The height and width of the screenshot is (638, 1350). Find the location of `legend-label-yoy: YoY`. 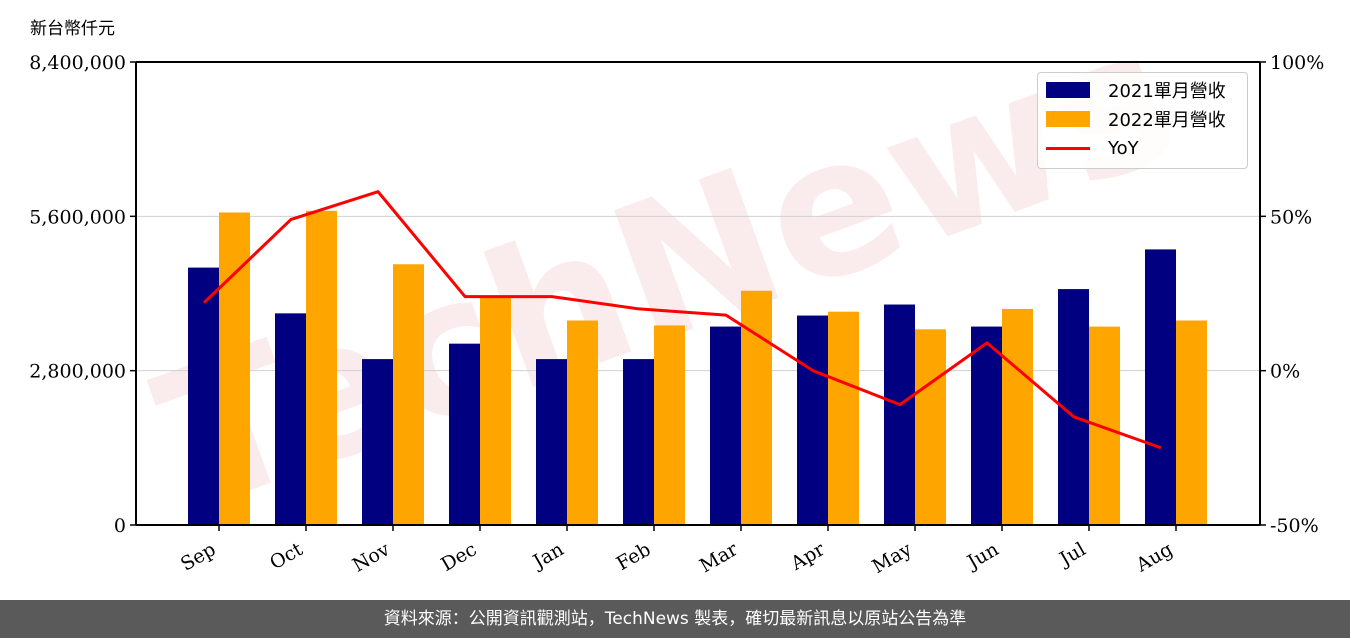

legend-label-yoy: YoY is located at coordinates (1123, 148).